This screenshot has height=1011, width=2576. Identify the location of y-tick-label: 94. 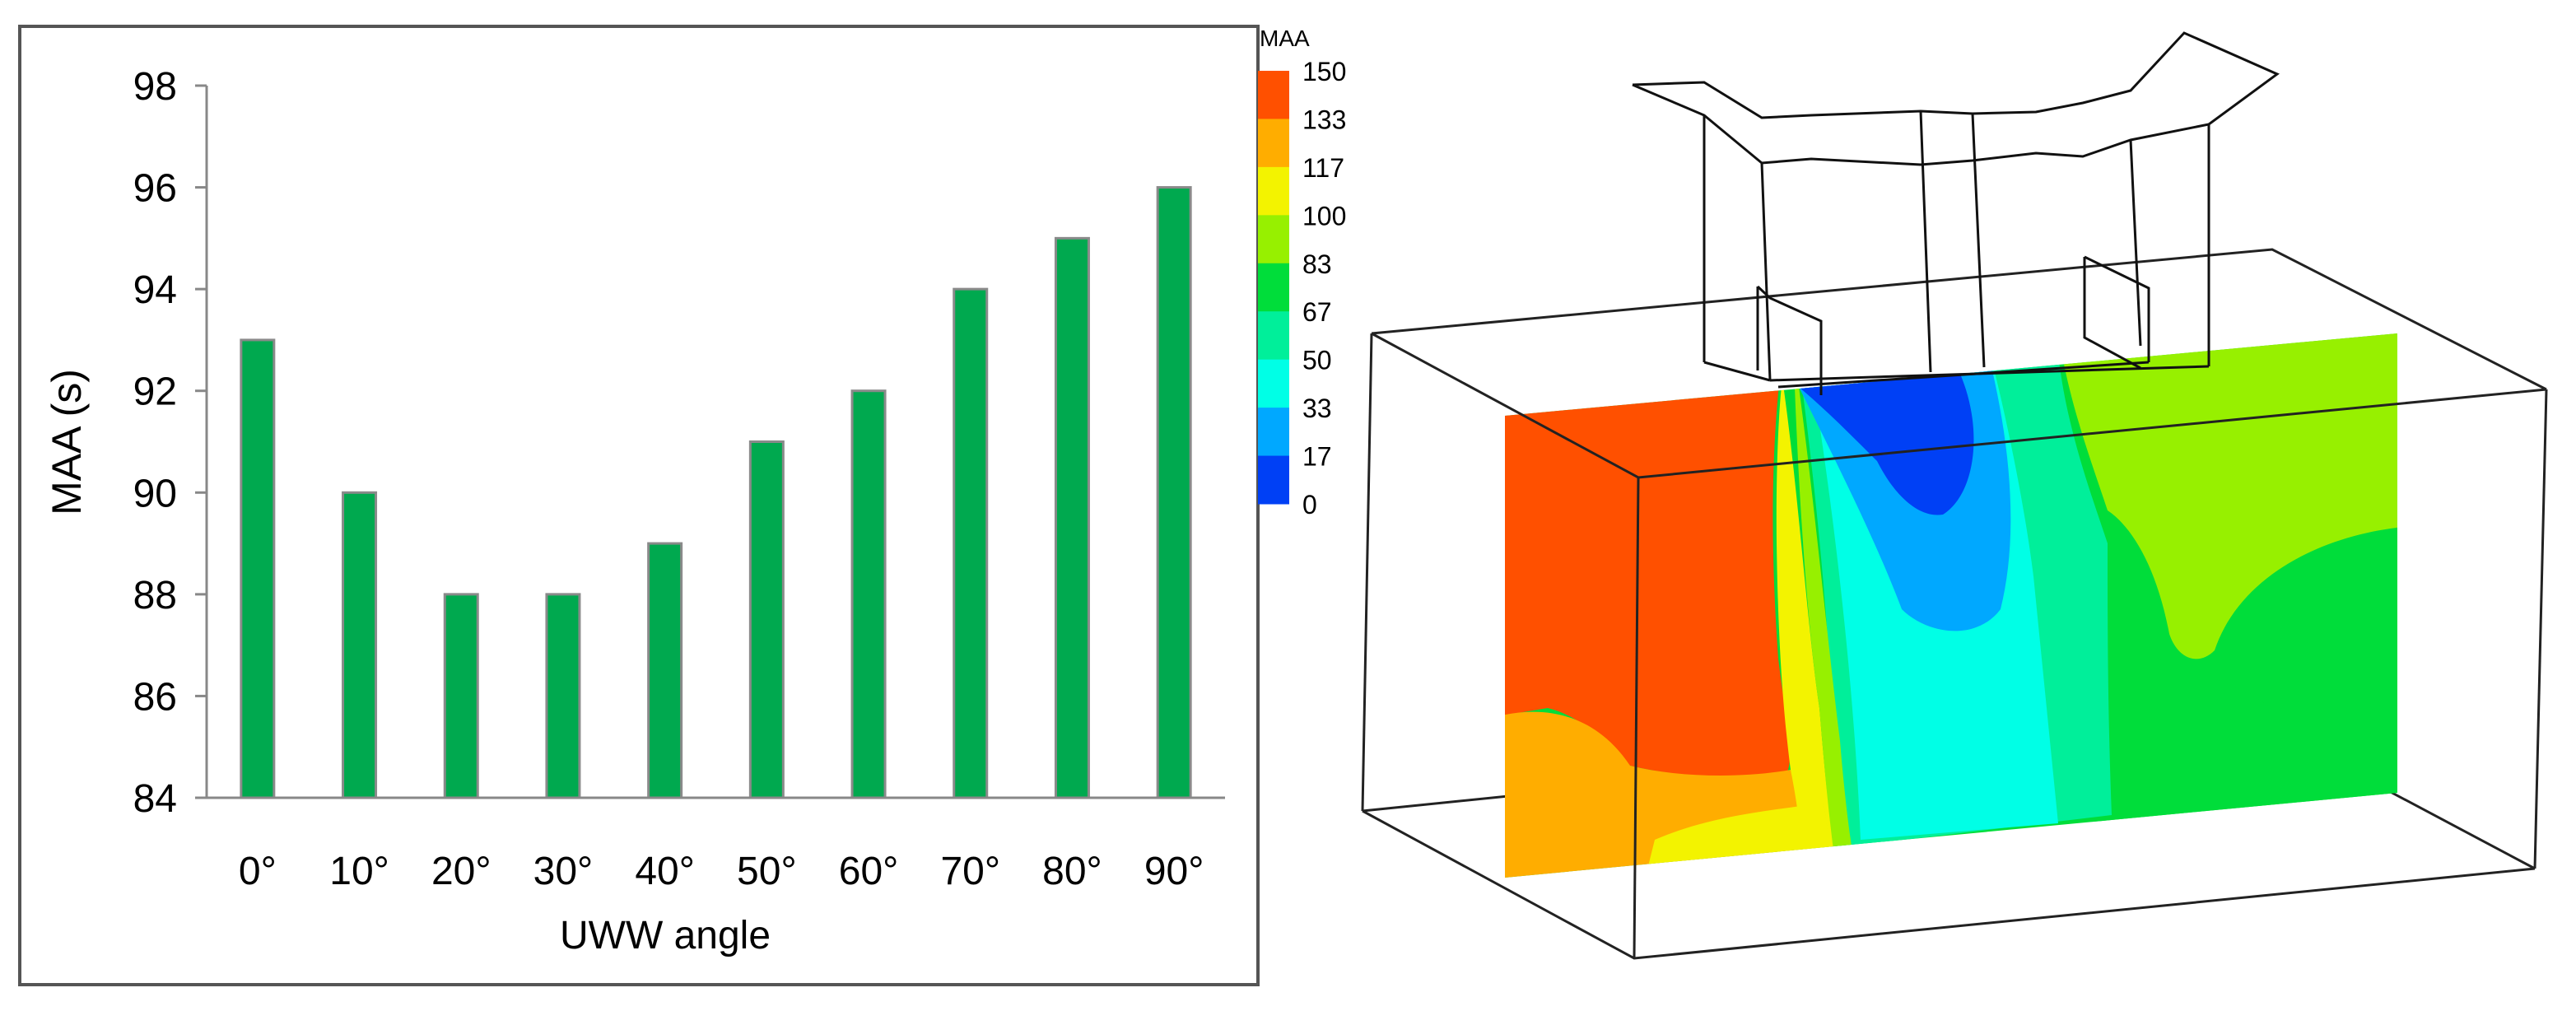
(155, 290).